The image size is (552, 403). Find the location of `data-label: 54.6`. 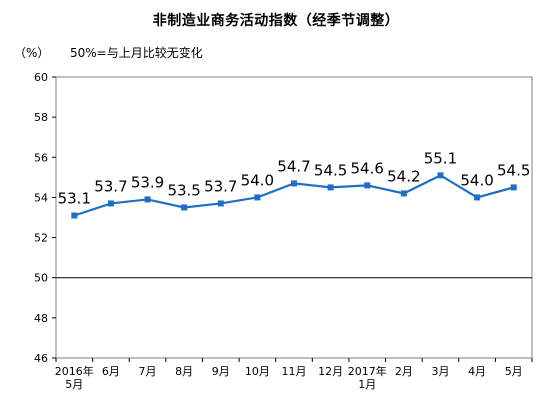

data-label: 54.6 is located at coordinates (367, 168).